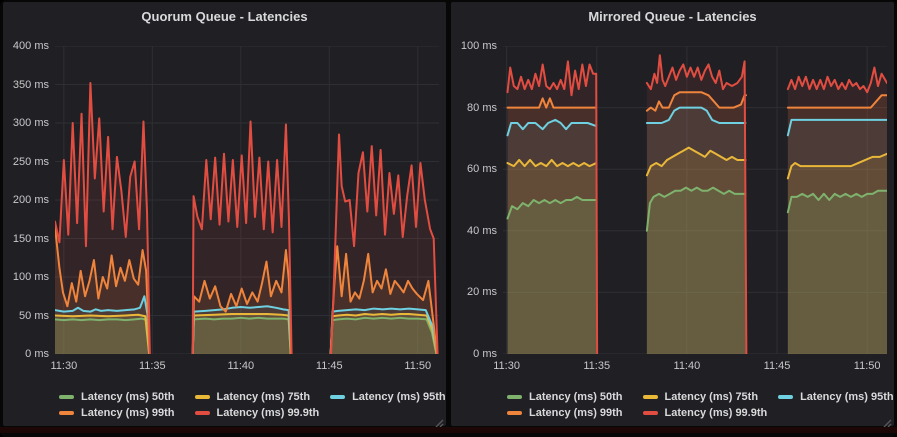 This screenshot has width=897, height=437. I want to click on window-bottom-edge, so click(448, 430).